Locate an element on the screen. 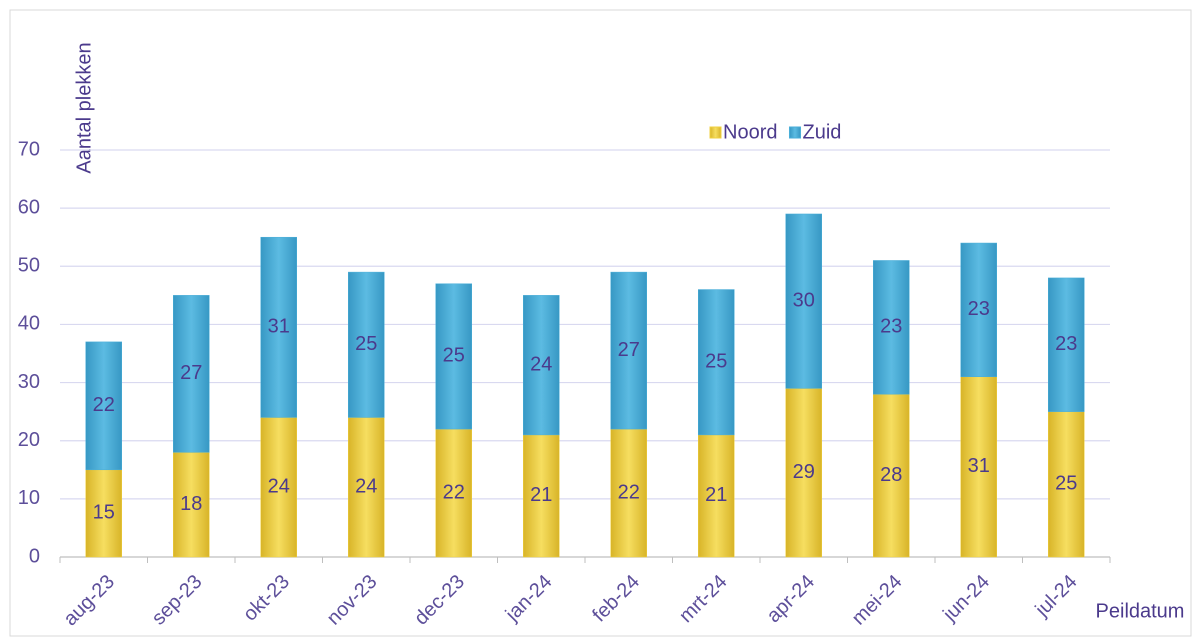 Image resolution: width=1192 pixels, height=637 pixels. y-tick-label: 0 is located at coordinates (34, 556).